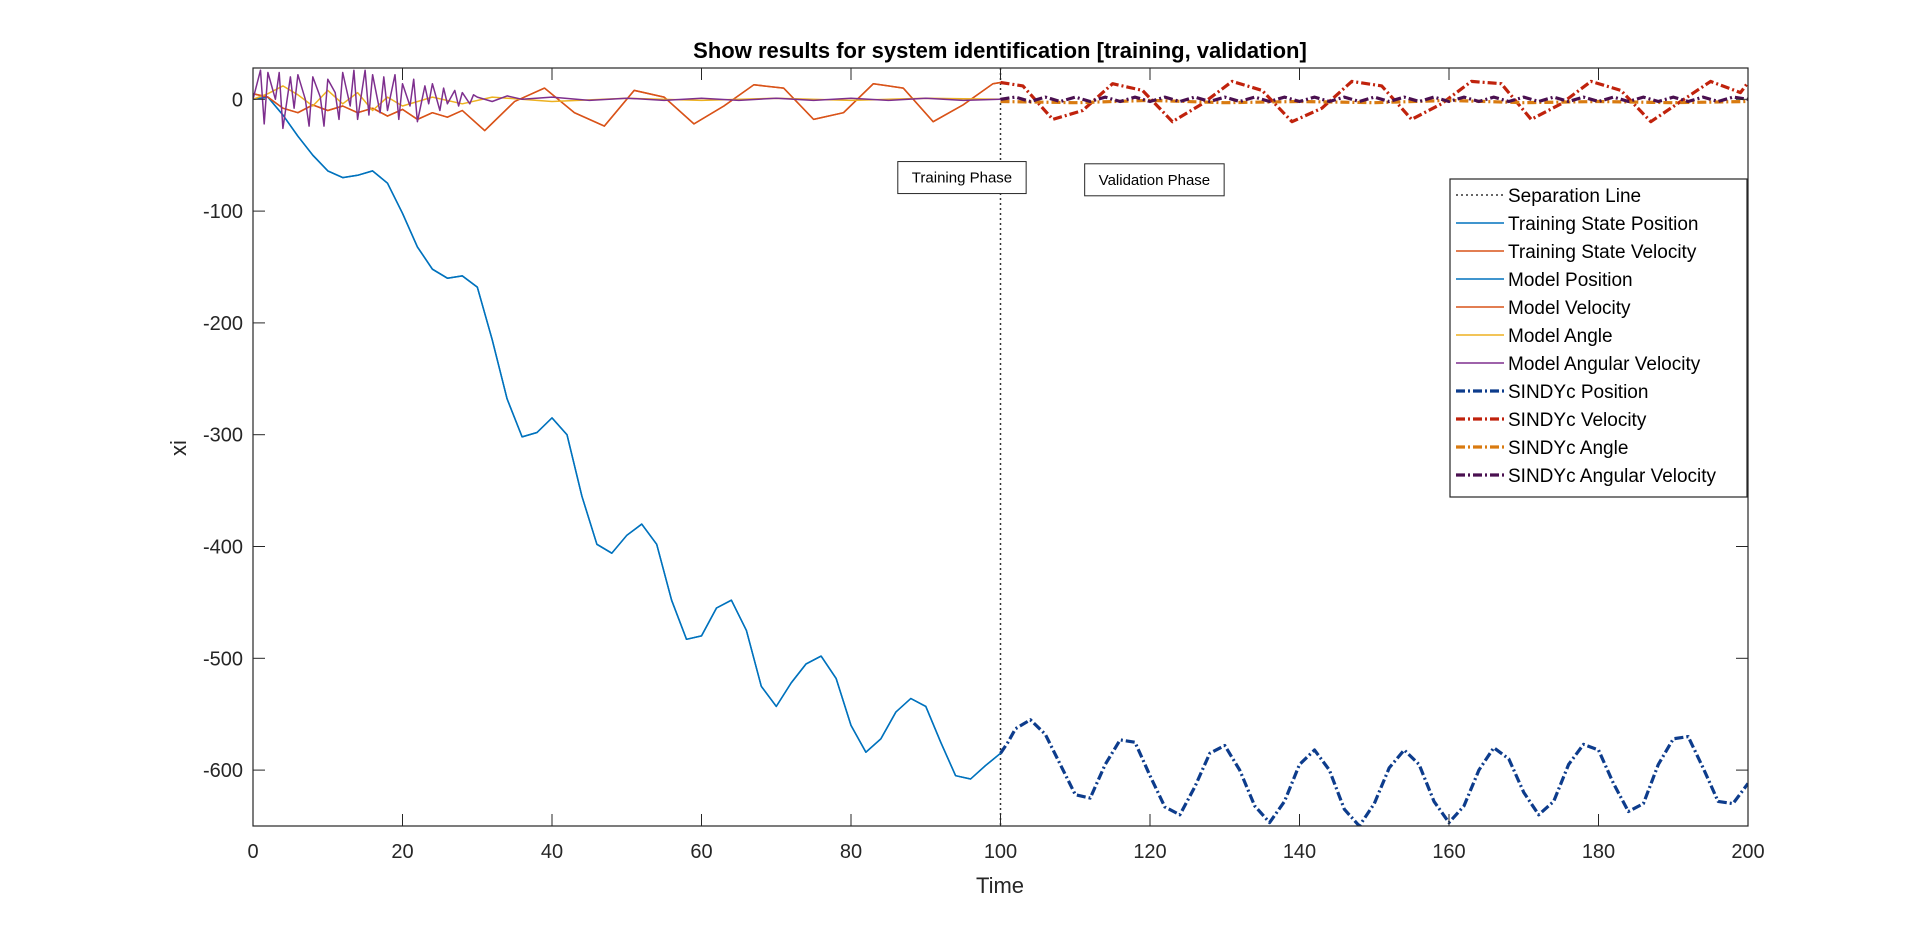  I want to click on x-tick-label: 40, so click(552, 852).